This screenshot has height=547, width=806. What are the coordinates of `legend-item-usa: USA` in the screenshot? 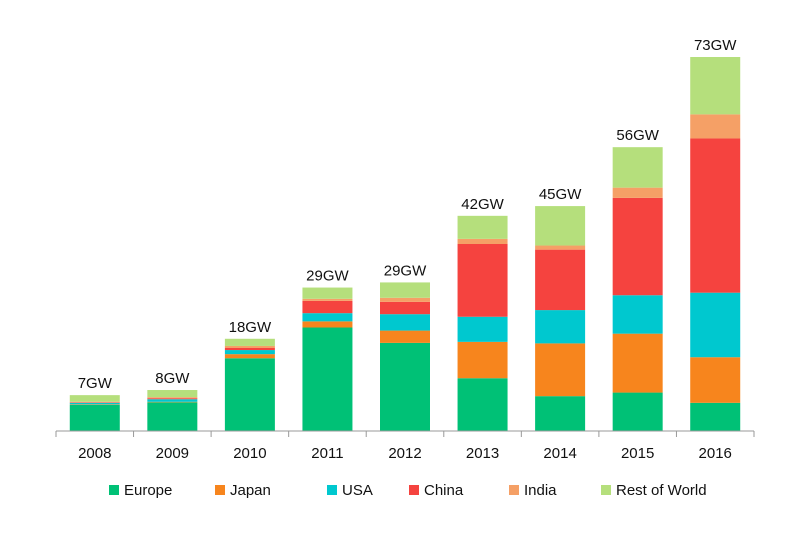 It's located at (350, 490).